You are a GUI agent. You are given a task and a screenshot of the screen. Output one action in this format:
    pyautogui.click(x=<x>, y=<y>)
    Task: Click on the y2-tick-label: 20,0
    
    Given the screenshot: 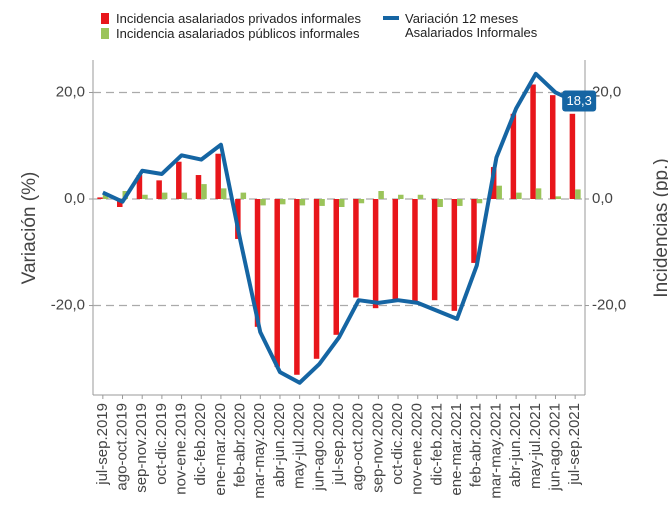 What is the action you would take?
    pyautogui.click(x=606, y=91)
    